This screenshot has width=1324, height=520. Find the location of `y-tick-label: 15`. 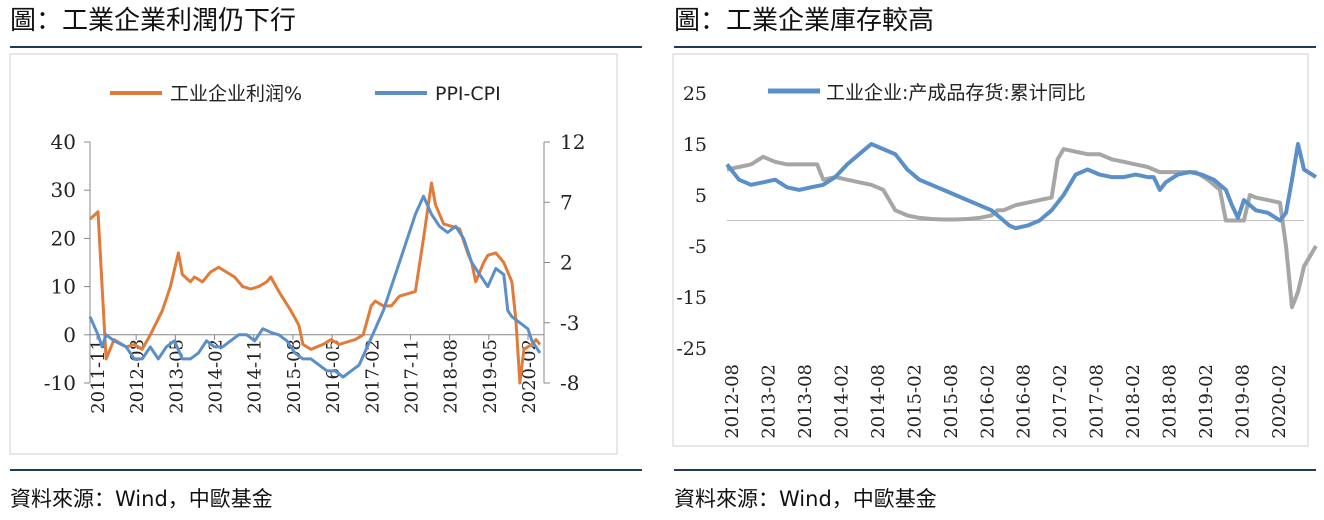

y-tick-label: 15 is located at coordinates (695, 145).